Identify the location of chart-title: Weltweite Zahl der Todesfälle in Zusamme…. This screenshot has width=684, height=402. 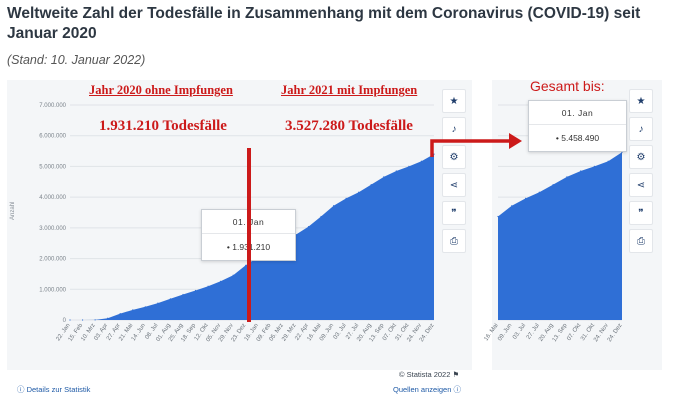
(324, 23).